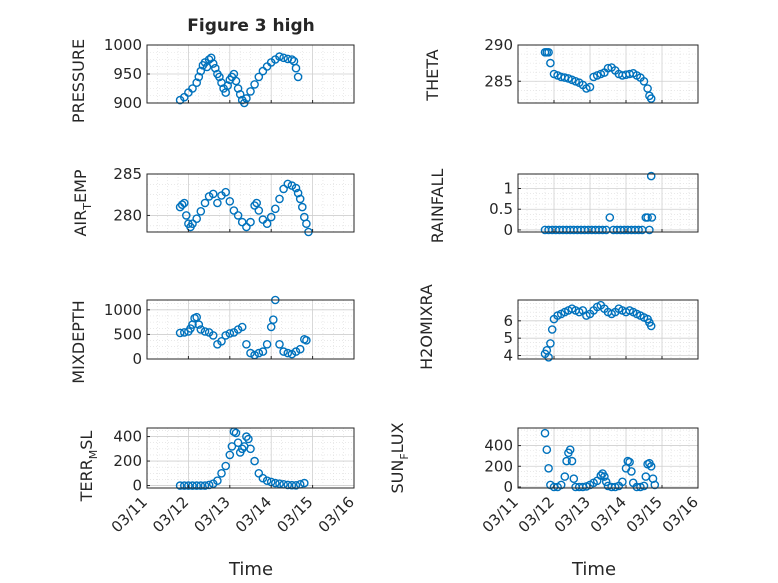 The image size is (778, 583). I want to click on label-part-base: TERR, so click(86, 480).